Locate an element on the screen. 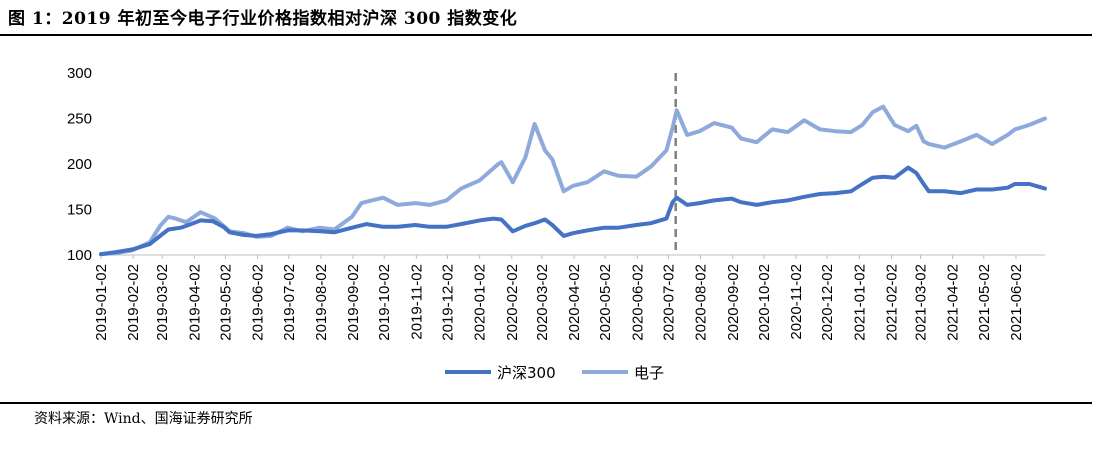 The width and height of the screenshot is (1107, 463). y-tick-label: 250 is located at coordinates (79, 119).